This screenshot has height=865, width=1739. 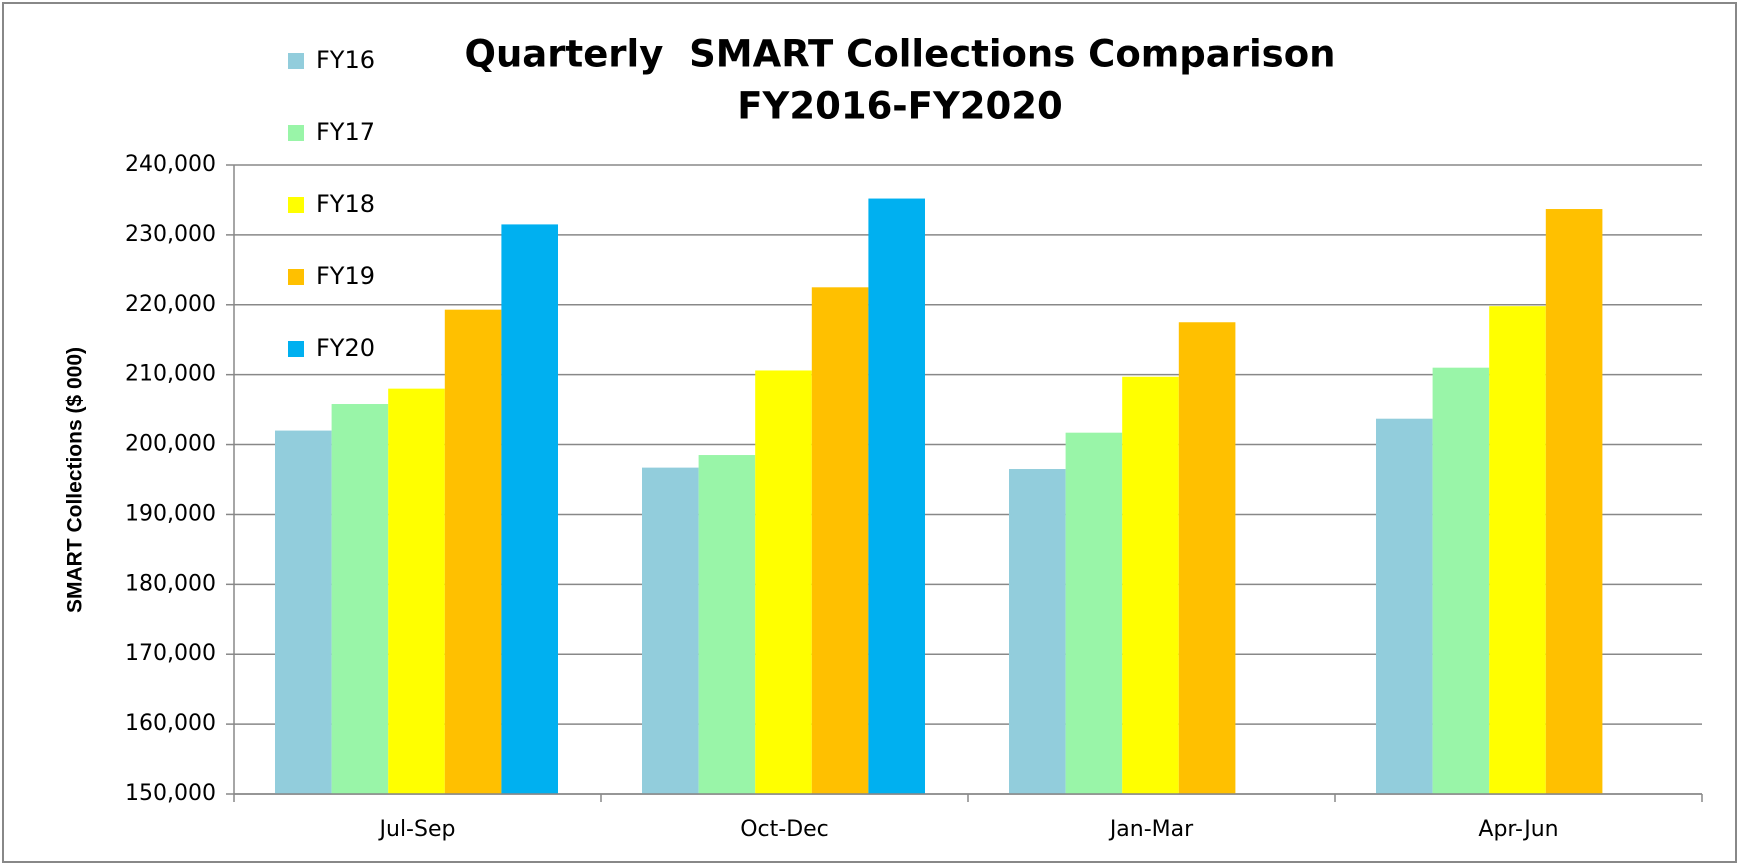 I want to click on y-tick-label: 210,000, so click(x=170, y=374).